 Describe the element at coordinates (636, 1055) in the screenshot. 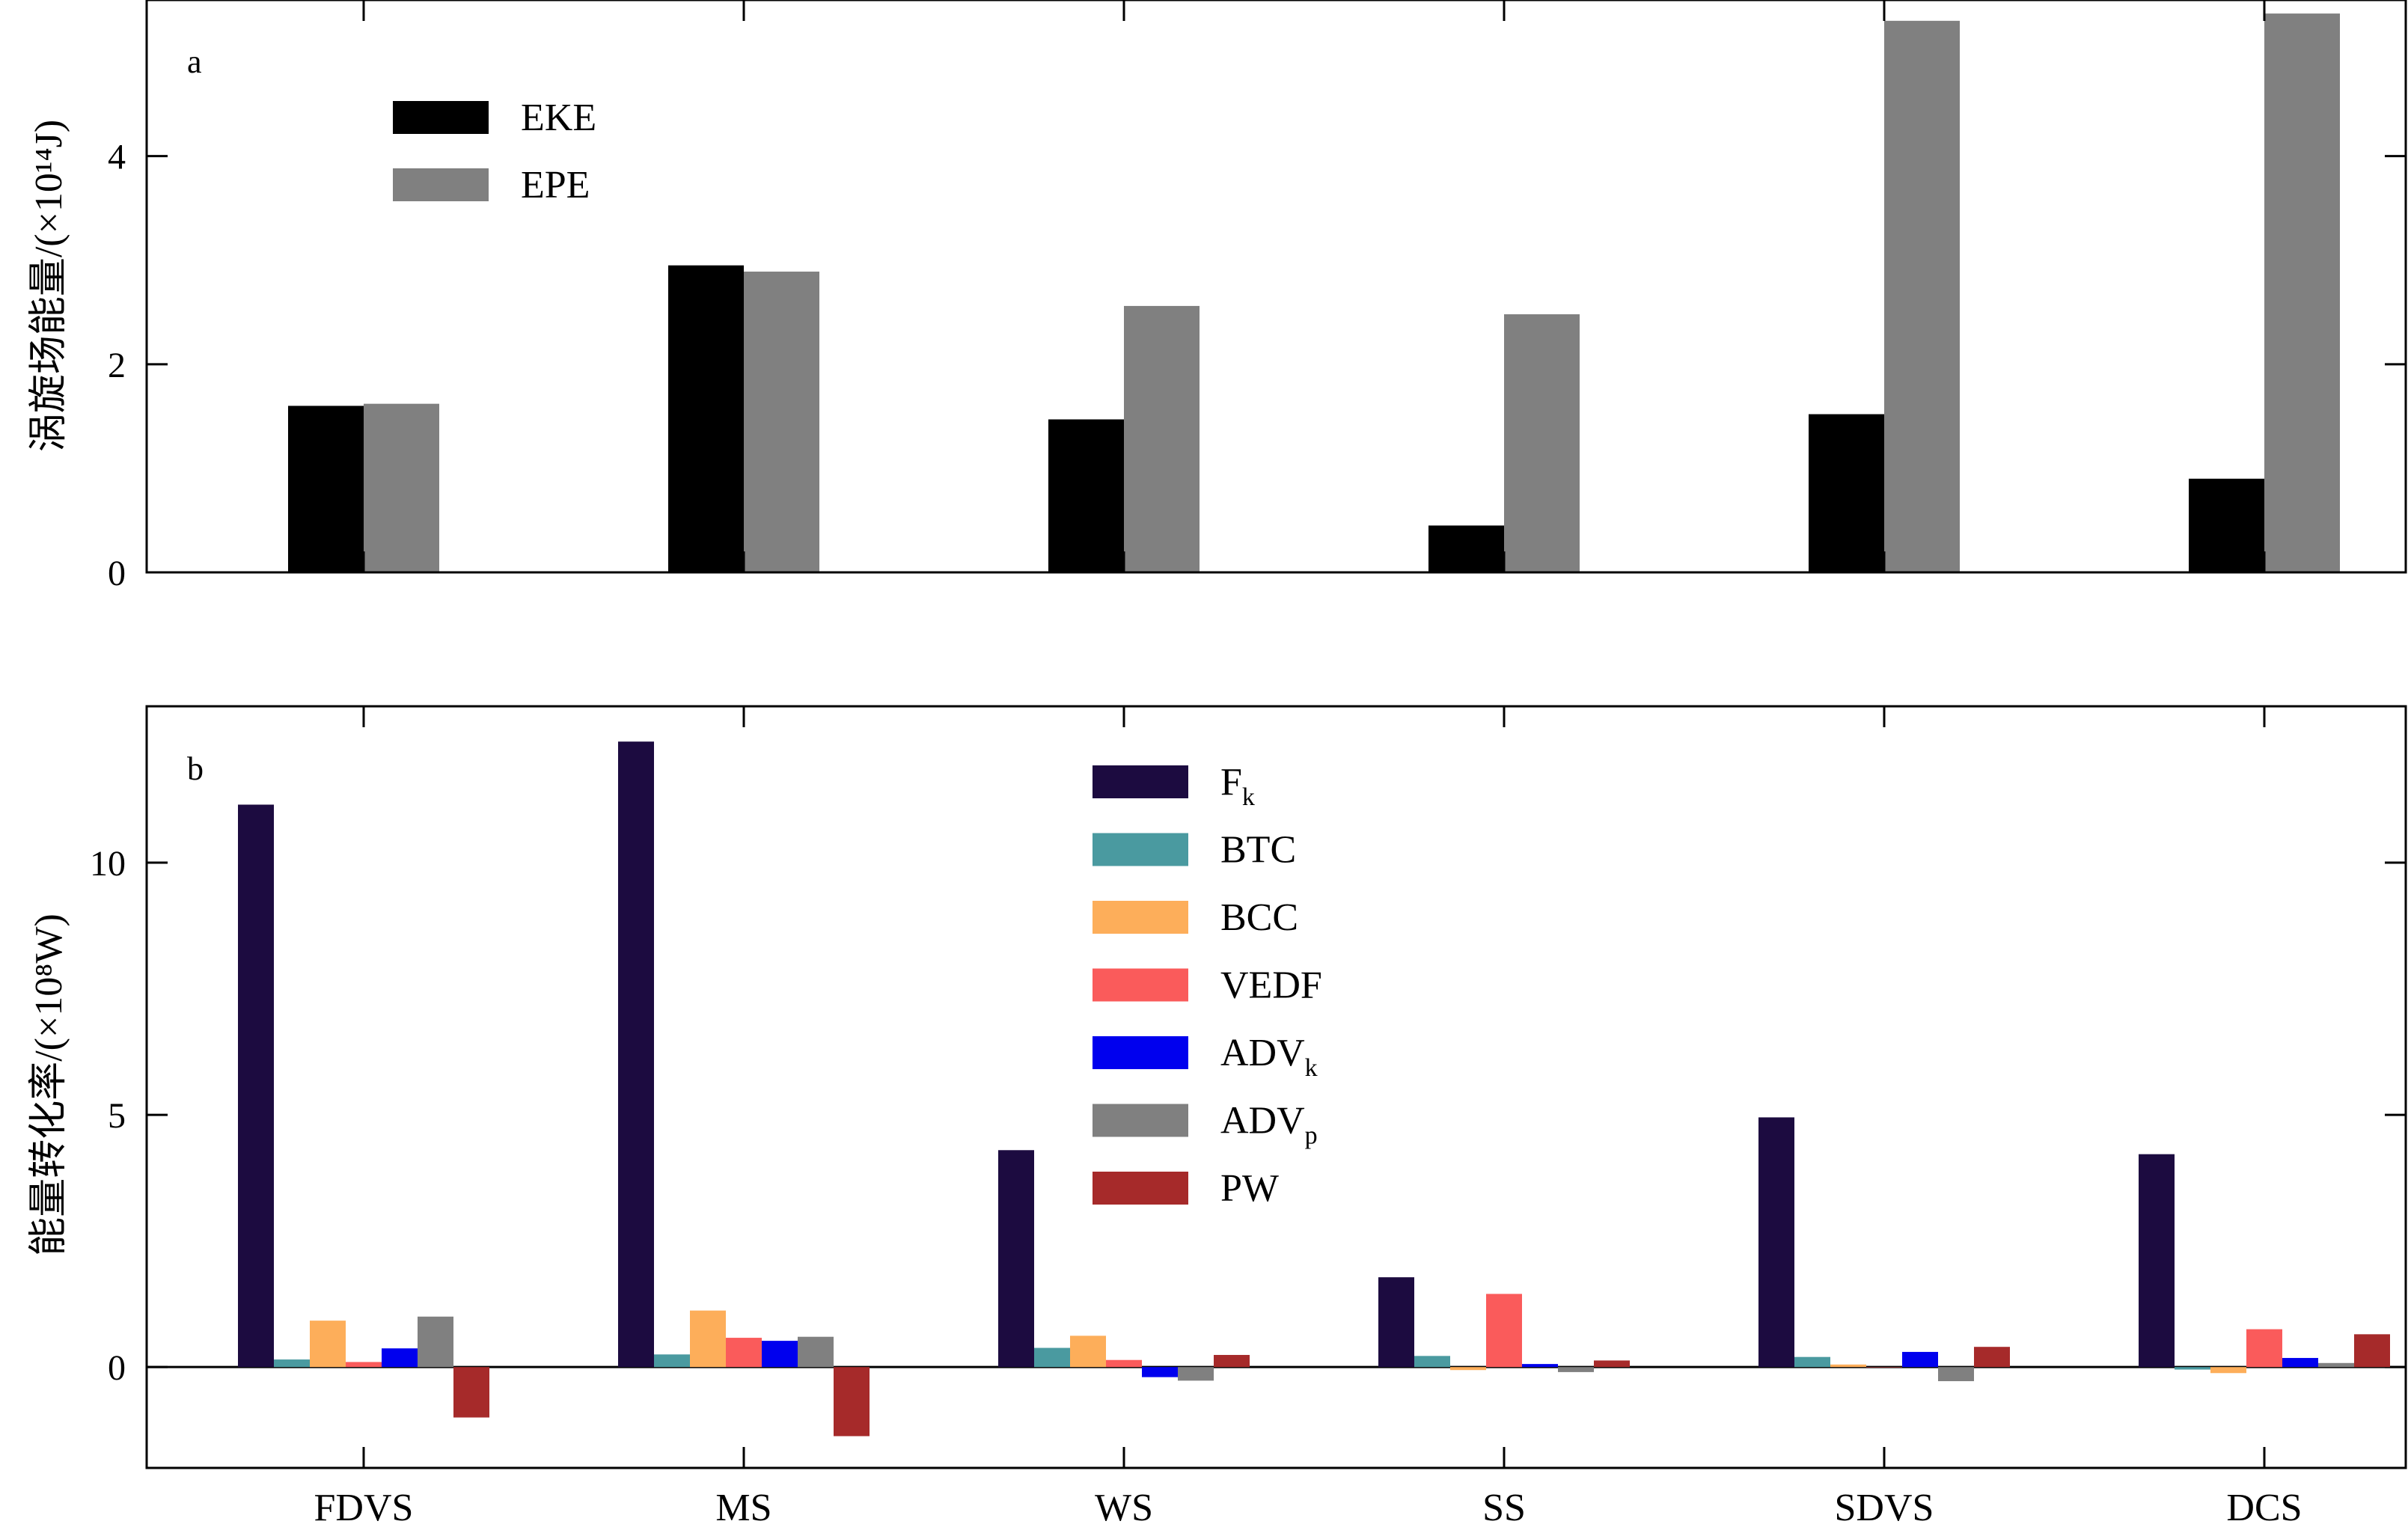

I see `panel-b-bar-fk-ms` at that location.